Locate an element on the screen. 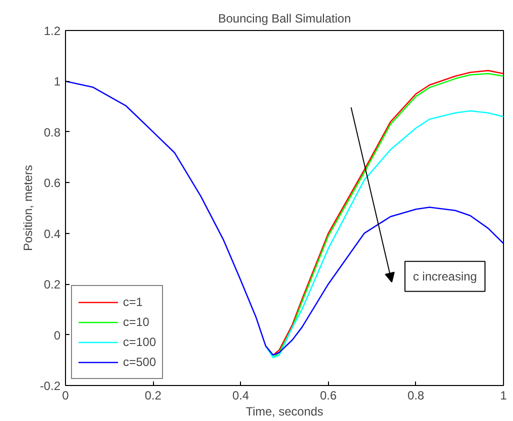 This screenshot has width=513, height=421. x-axis-title: Time, seconds is located at coordinates (285, 411).